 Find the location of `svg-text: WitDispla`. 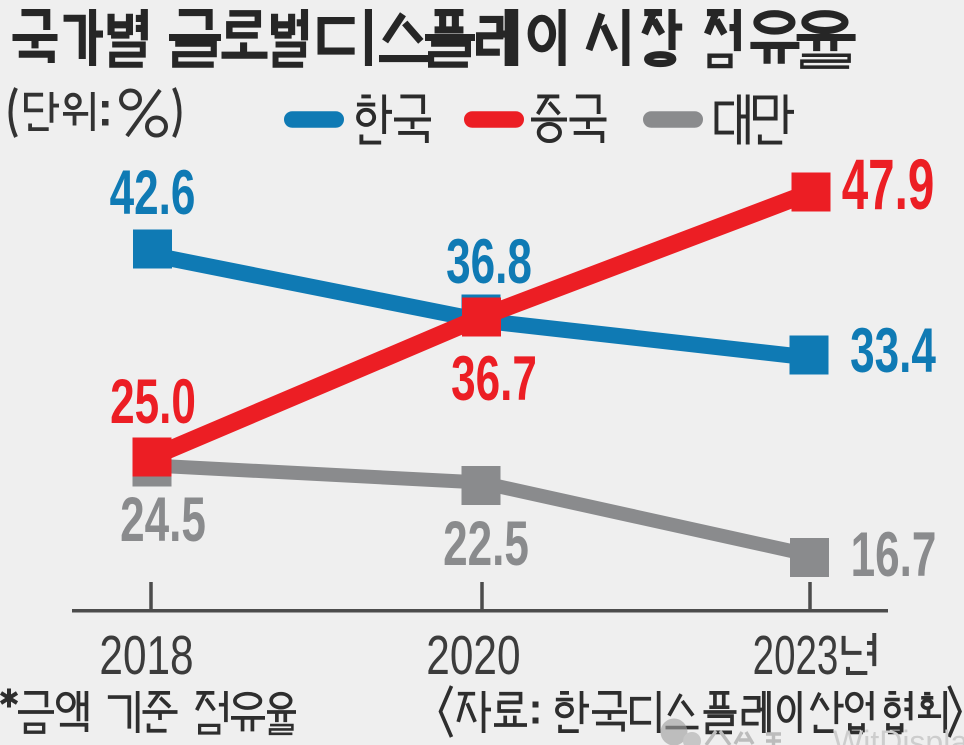

svg-text: WitDispla is located at coordinates (898, 734).